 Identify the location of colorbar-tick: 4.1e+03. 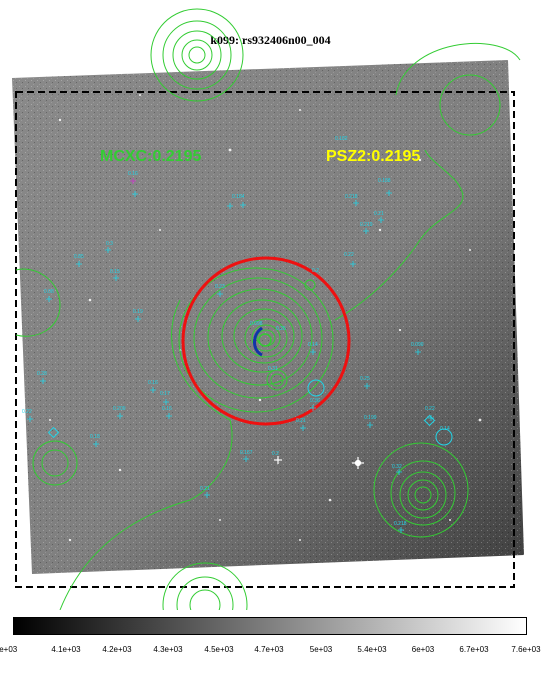
(66, 649).